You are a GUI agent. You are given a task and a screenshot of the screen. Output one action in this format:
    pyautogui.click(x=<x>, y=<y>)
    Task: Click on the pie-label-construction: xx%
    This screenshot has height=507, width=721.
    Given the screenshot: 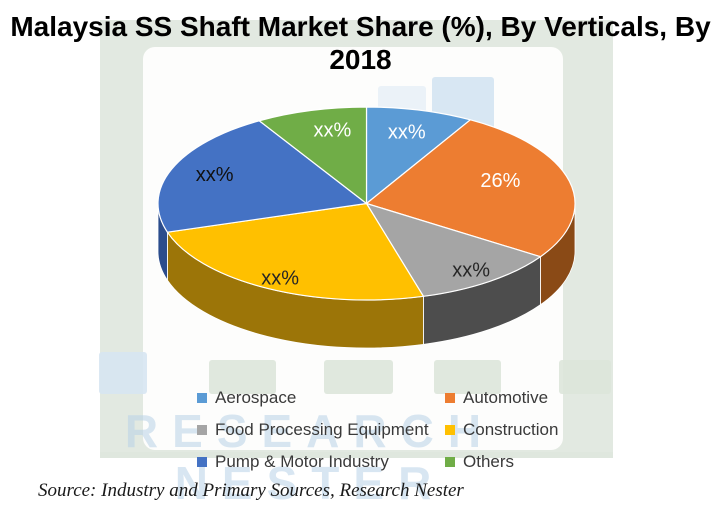 What is the action you would take?
    pyautogui.click(x=280, y=278)
    